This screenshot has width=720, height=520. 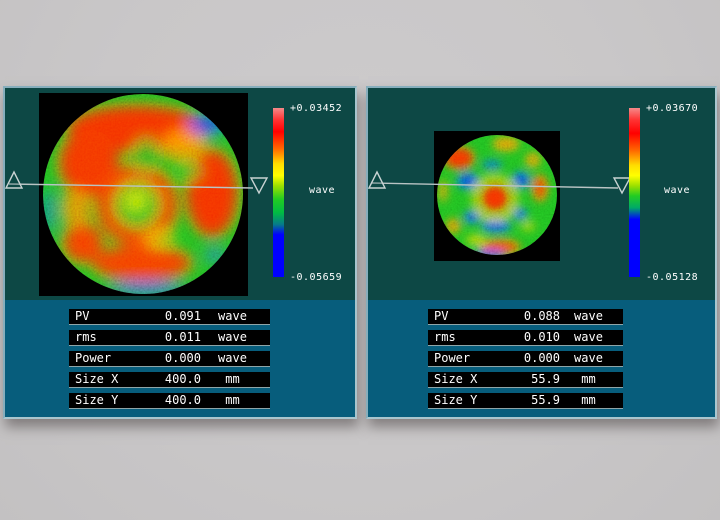 I want to click on result-row-size-x: Size X 400.0 mm, so click(x=169, y=380).